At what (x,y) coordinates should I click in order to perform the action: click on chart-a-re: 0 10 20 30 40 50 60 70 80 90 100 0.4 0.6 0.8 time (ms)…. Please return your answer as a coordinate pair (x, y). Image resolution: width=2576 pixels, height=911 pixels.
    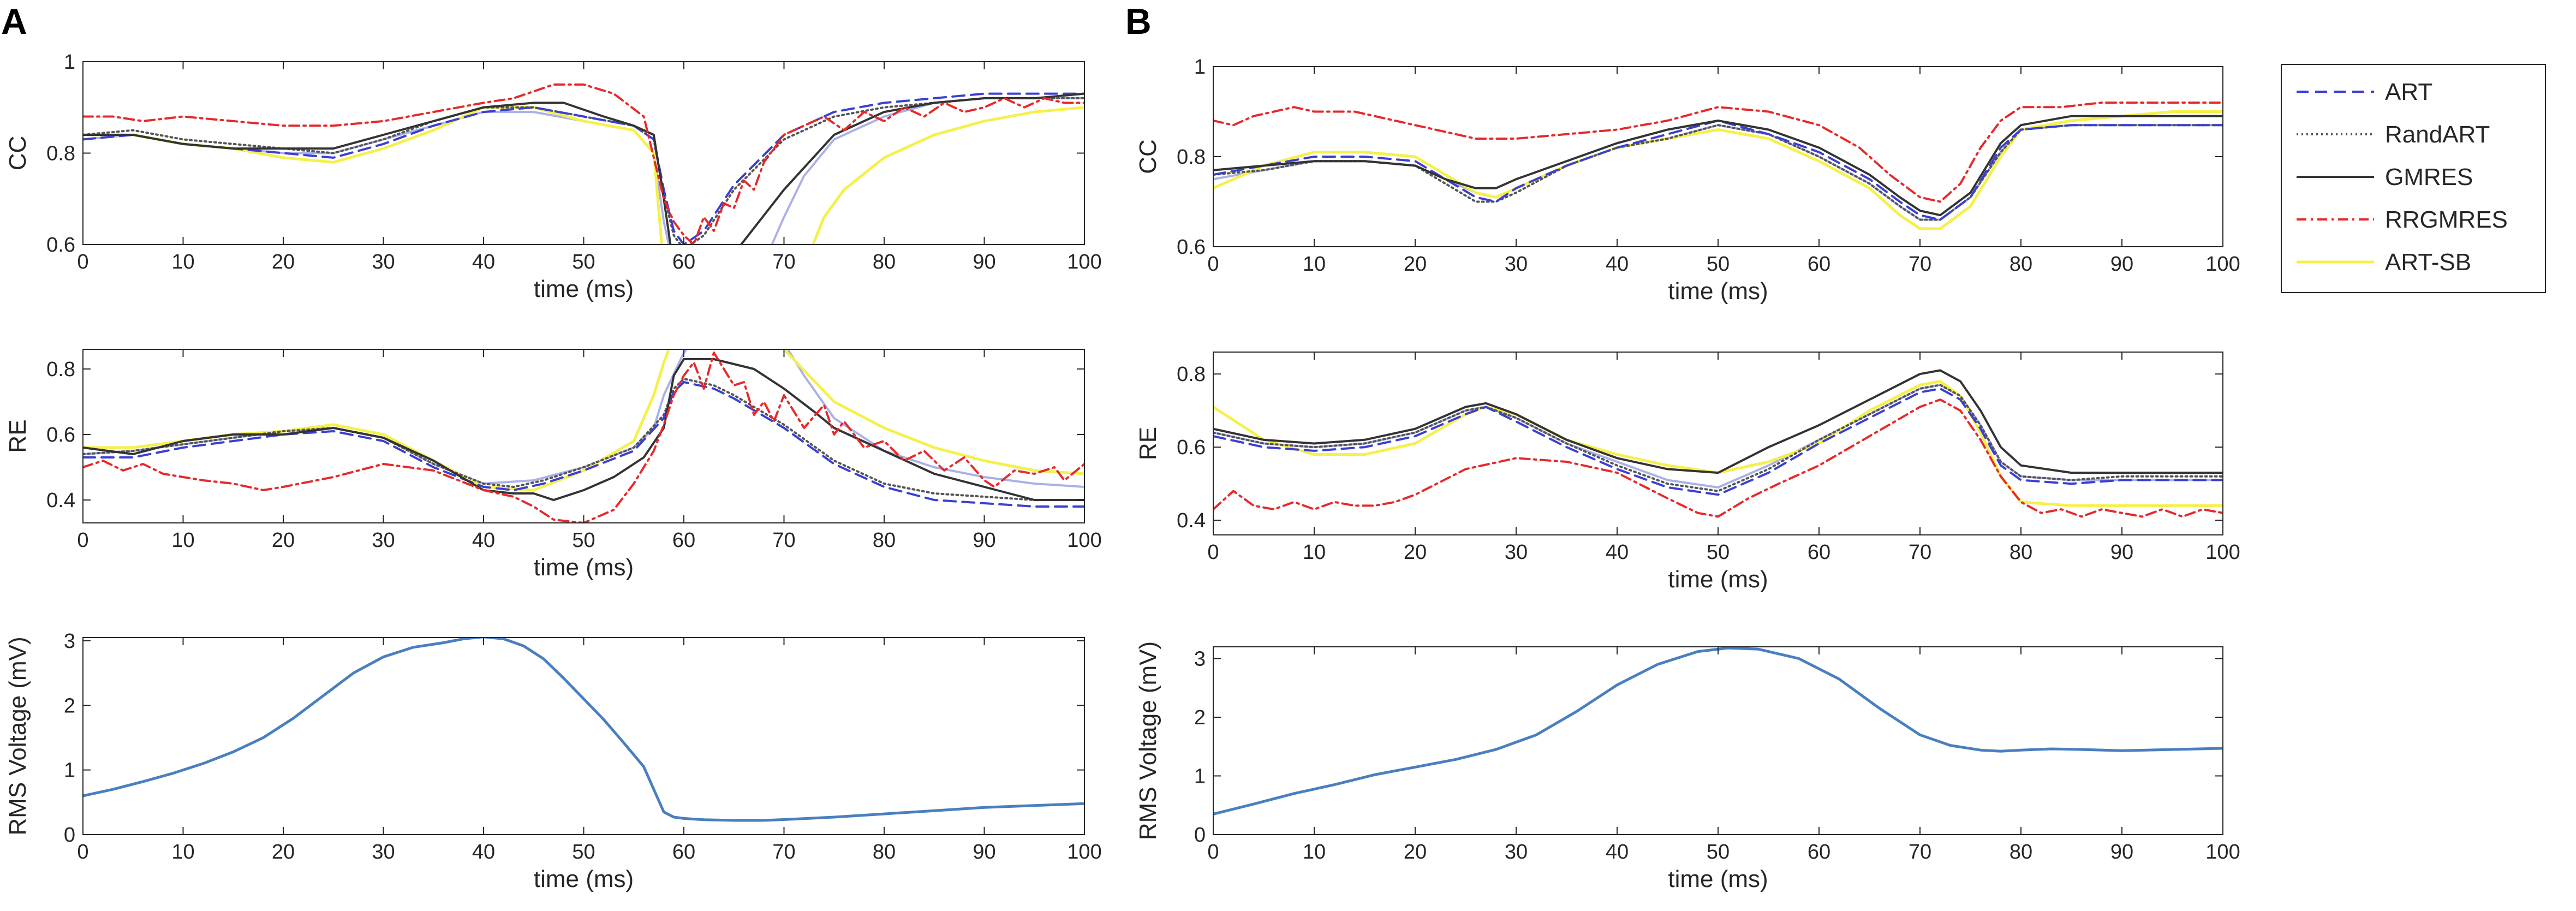
    Looking at the image, I should click on (553, 465).